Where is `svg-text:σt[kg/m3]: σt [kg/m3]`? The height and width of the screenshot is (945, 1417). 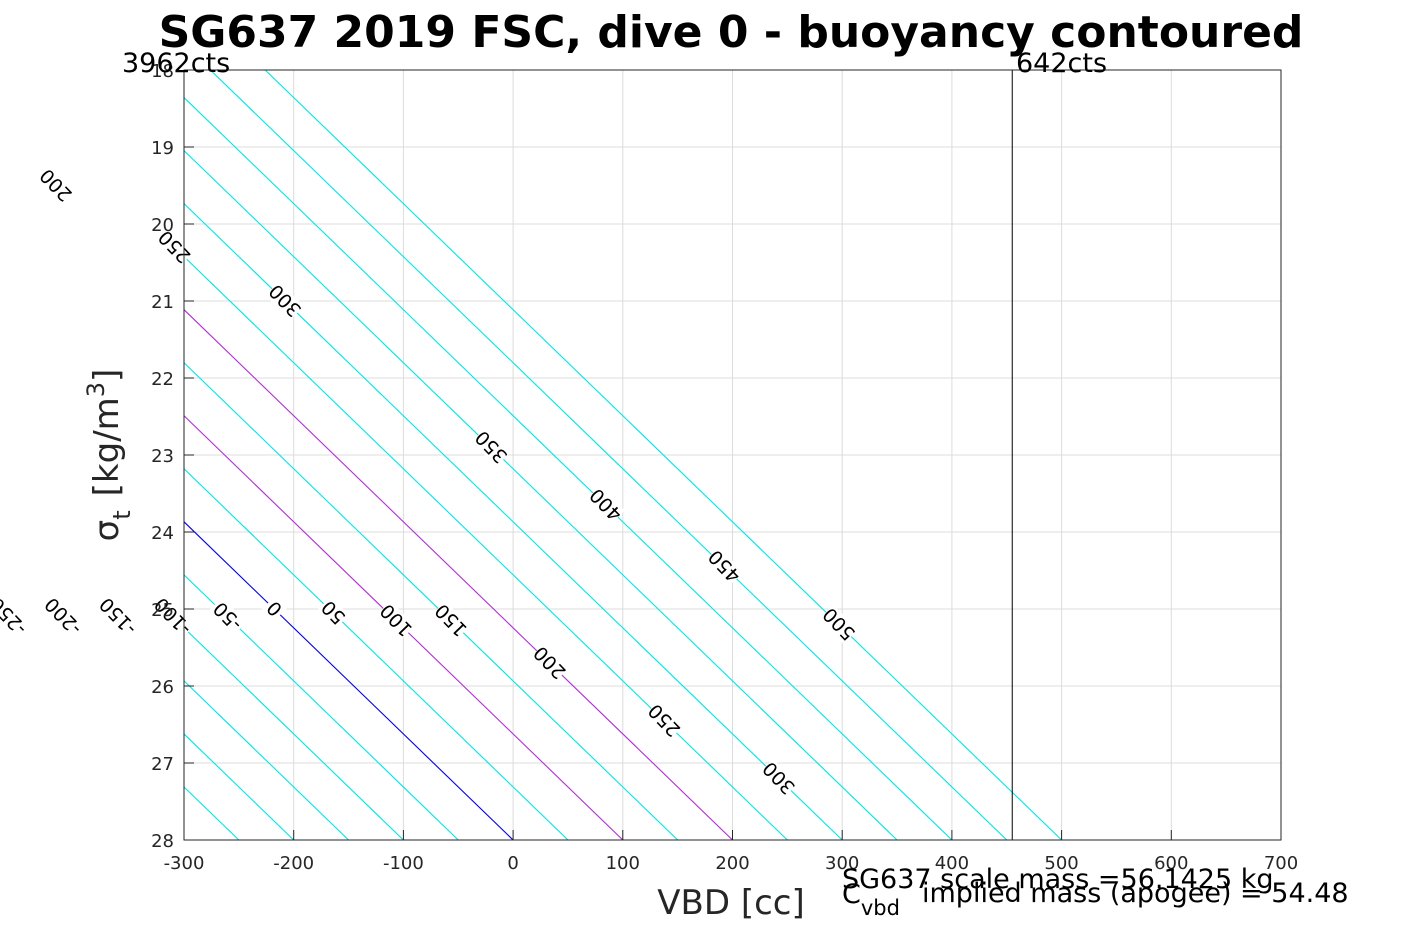 svg-text:σt[kg/m3]: σt [kg/m3] is located at coordinates (109, 455).